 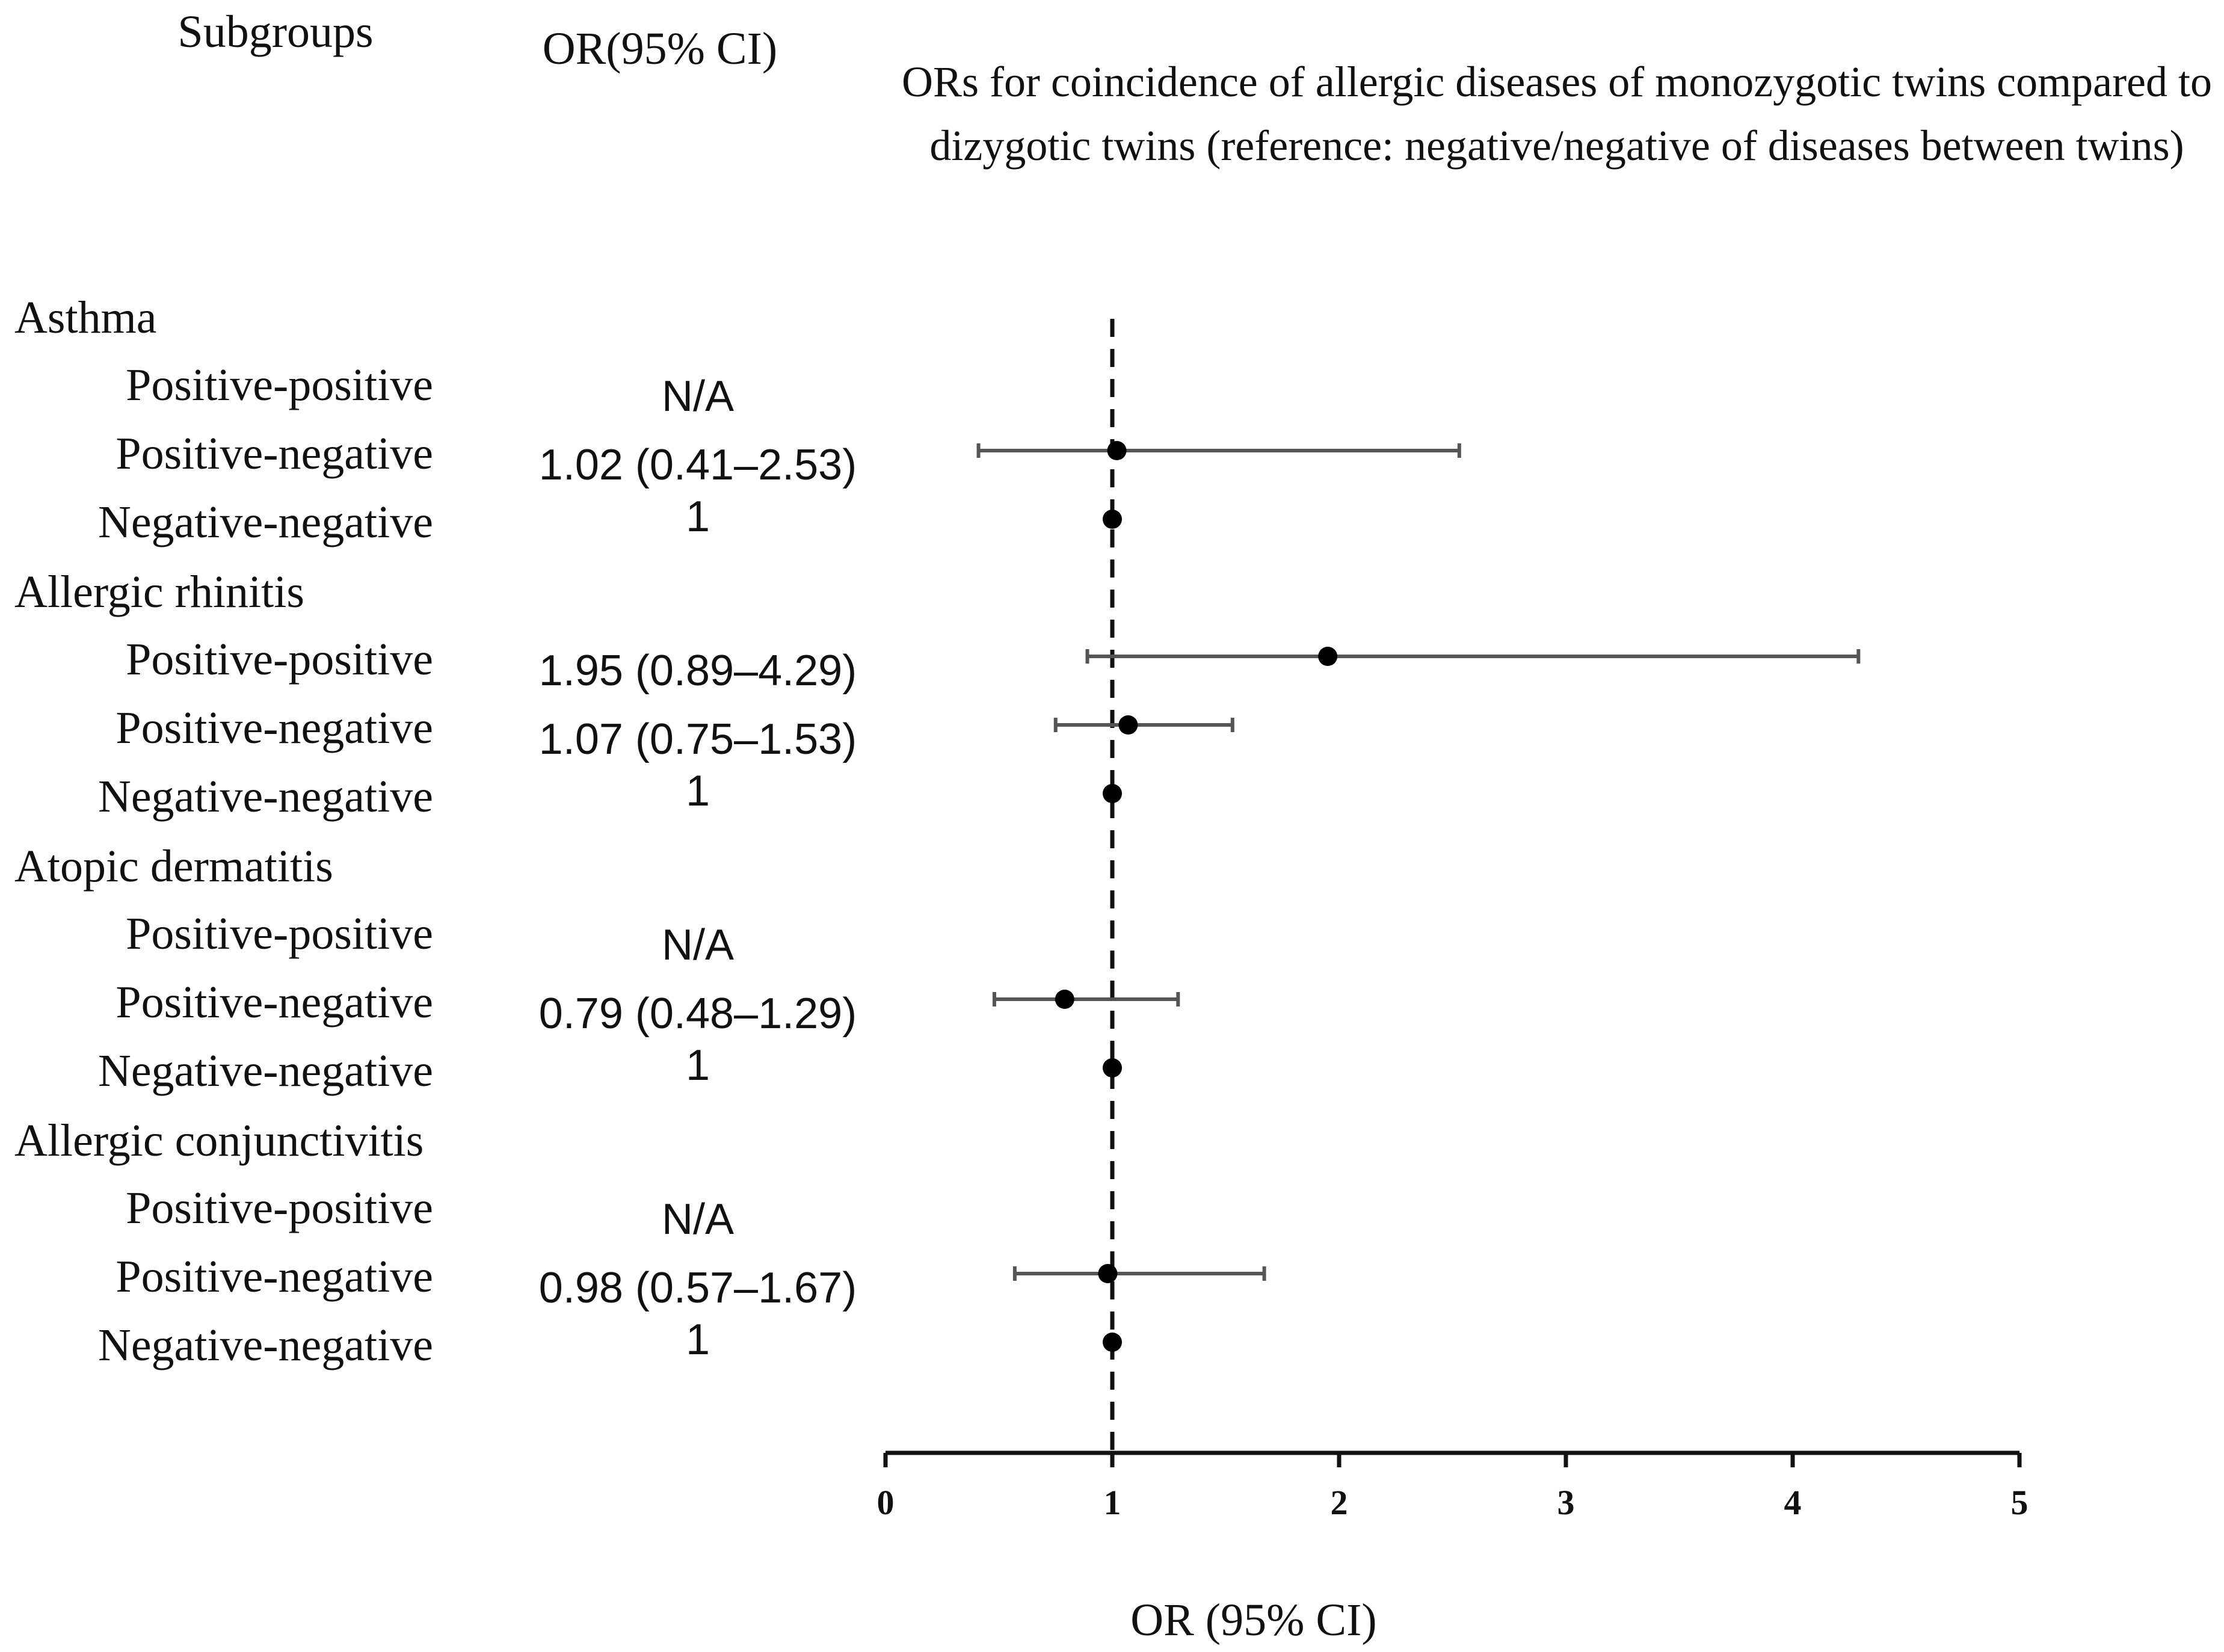 What do you see at coordinates (1793, 1502) in the screenshot?
I see `x-tick-label: 4` at bounding box center [1793, 1502].